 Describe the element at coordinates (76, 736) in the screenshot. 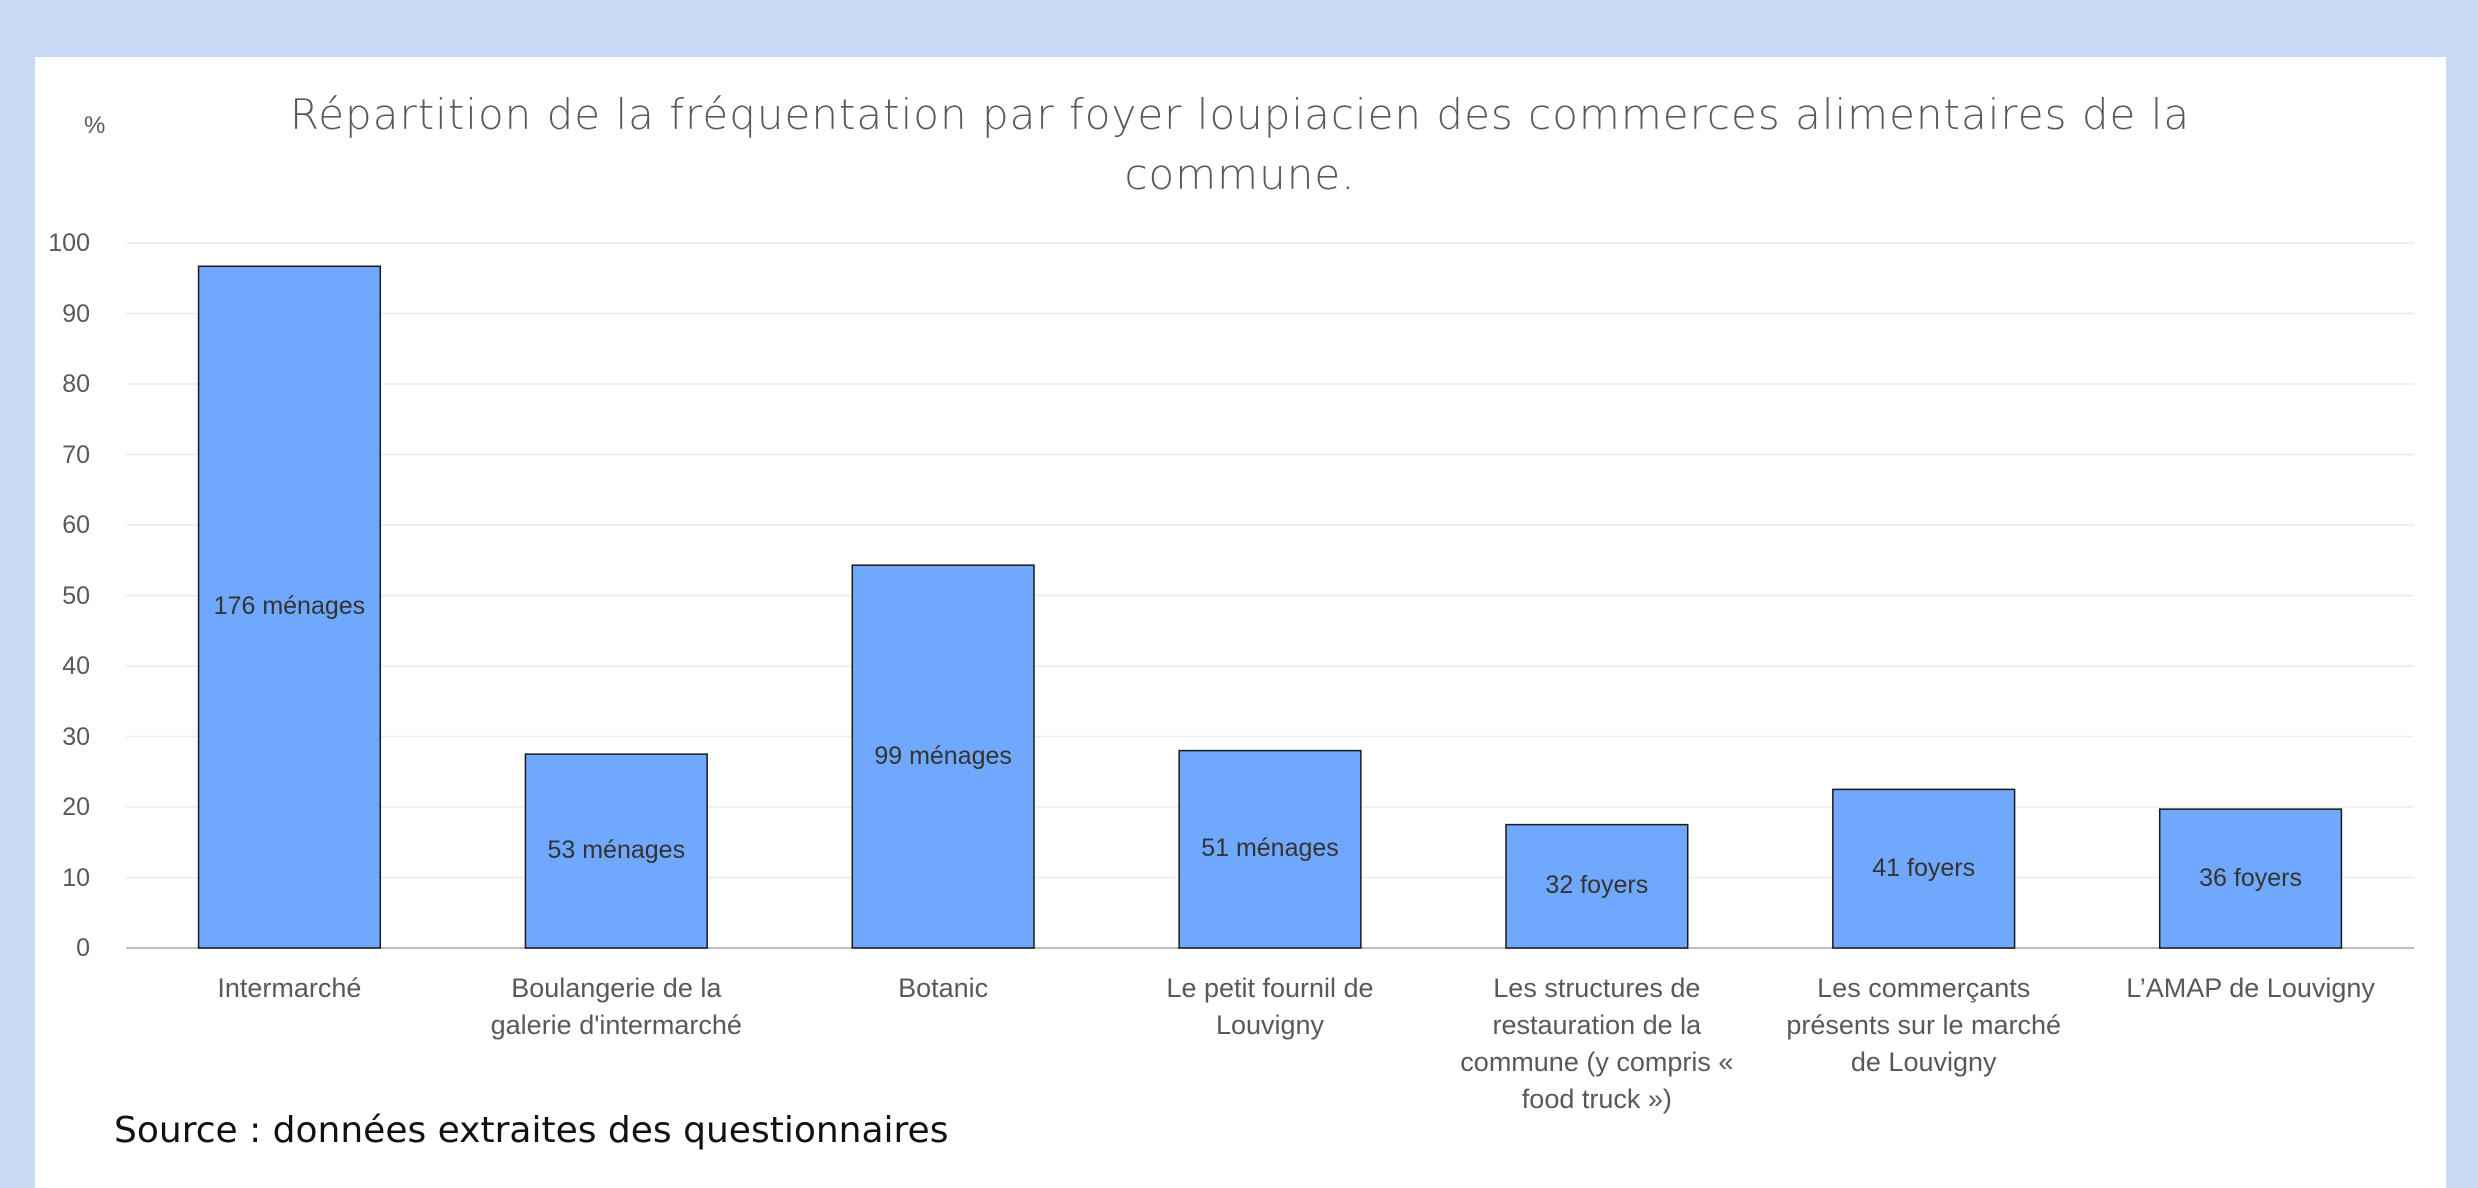

I see `y-tick-label: 30` at that location.